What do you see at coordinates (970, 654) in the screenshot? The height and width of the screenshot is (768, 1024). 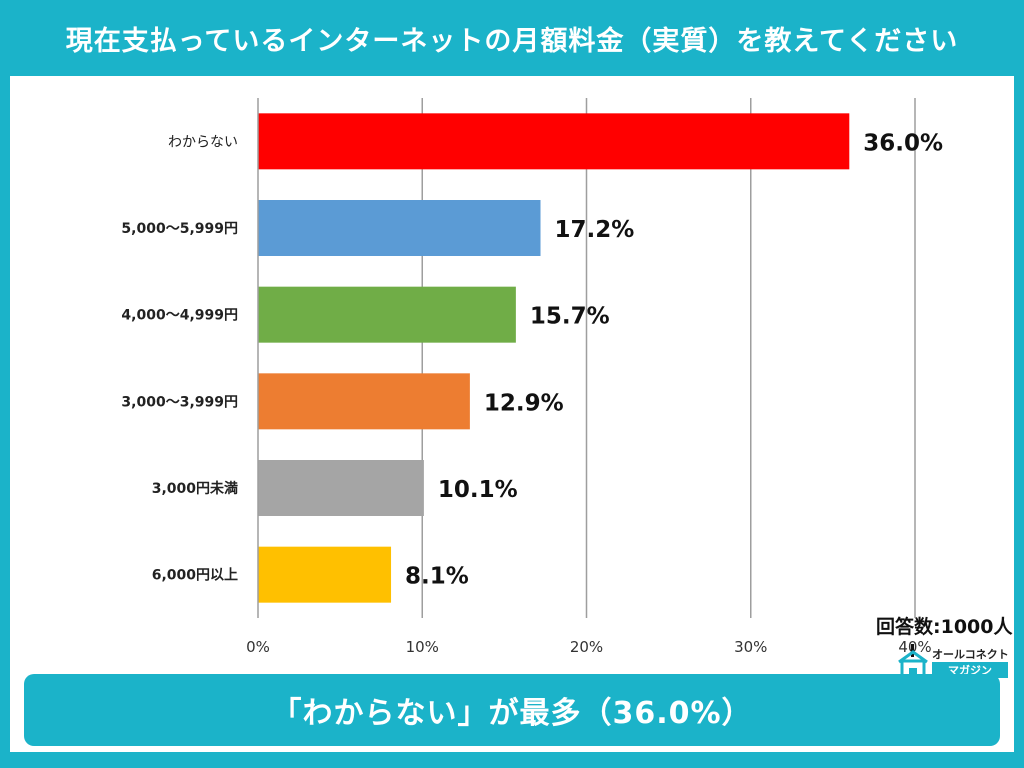 I see `logo-top-text: オールコネクト` at bounding box center [970, 654].